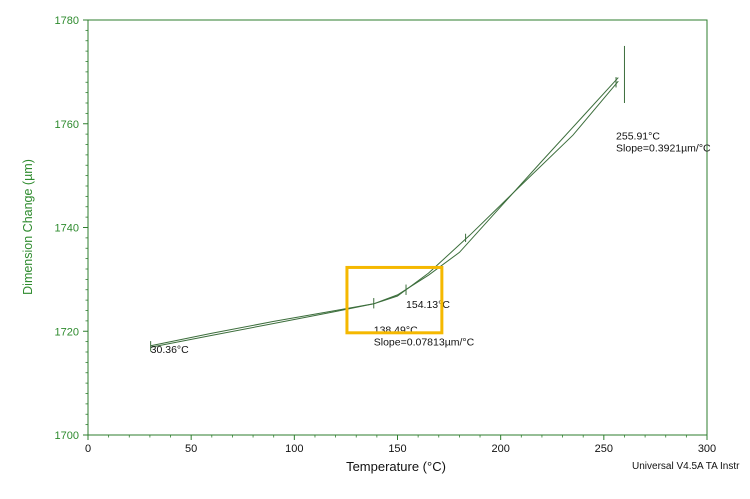  What do you see at coordinates (397, 449) in the screenshot?
I see `x-tick-label: 150` at bounding box center [397, 449].